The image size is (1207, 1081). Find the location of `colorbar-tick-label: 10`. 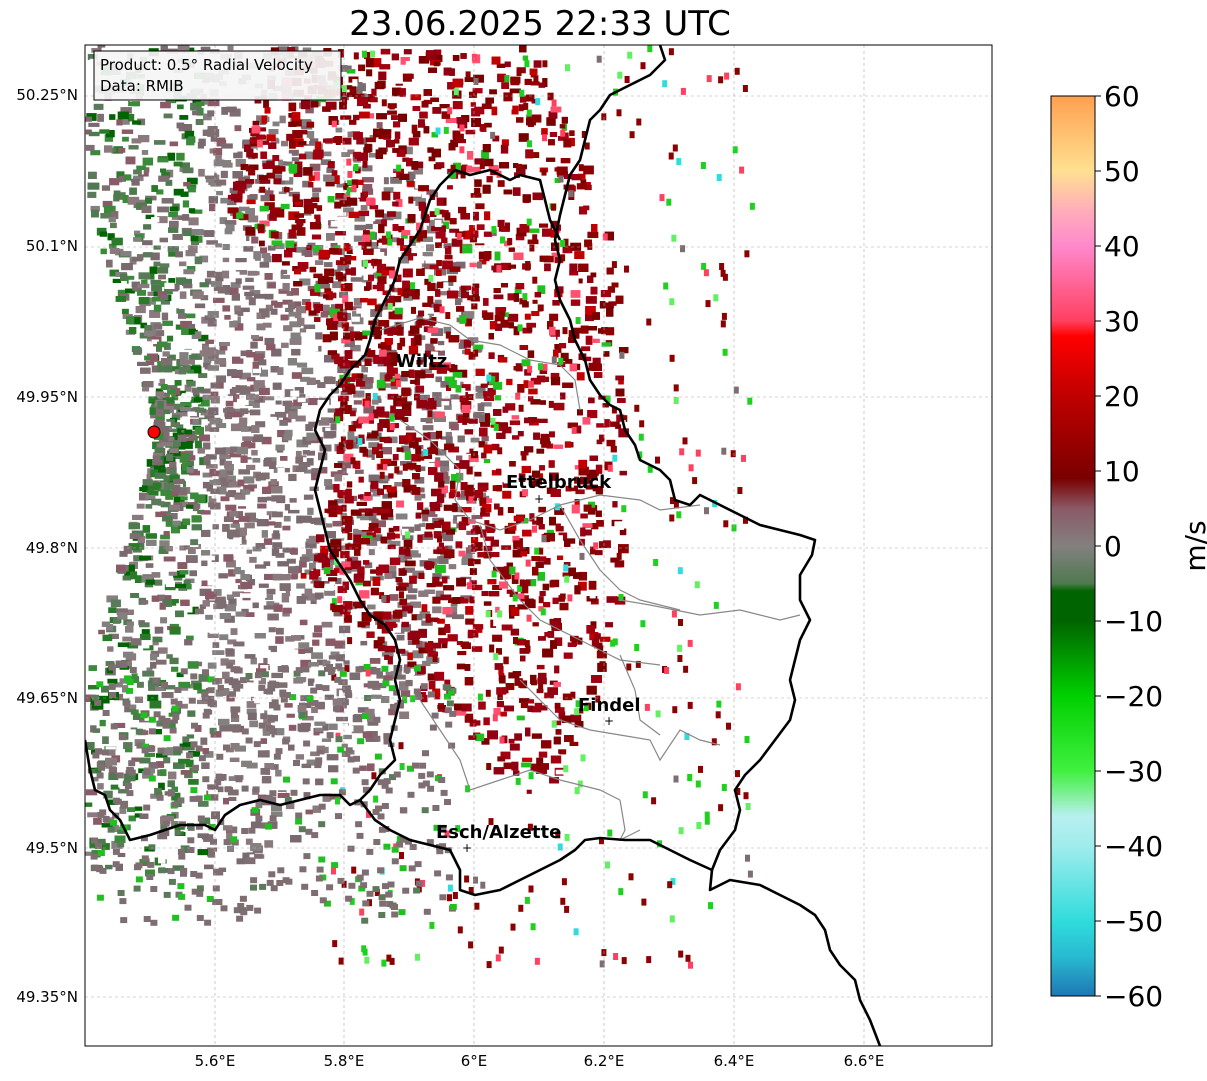

colorbar-tick-label: 10 is located at coordinates (1122, 471).